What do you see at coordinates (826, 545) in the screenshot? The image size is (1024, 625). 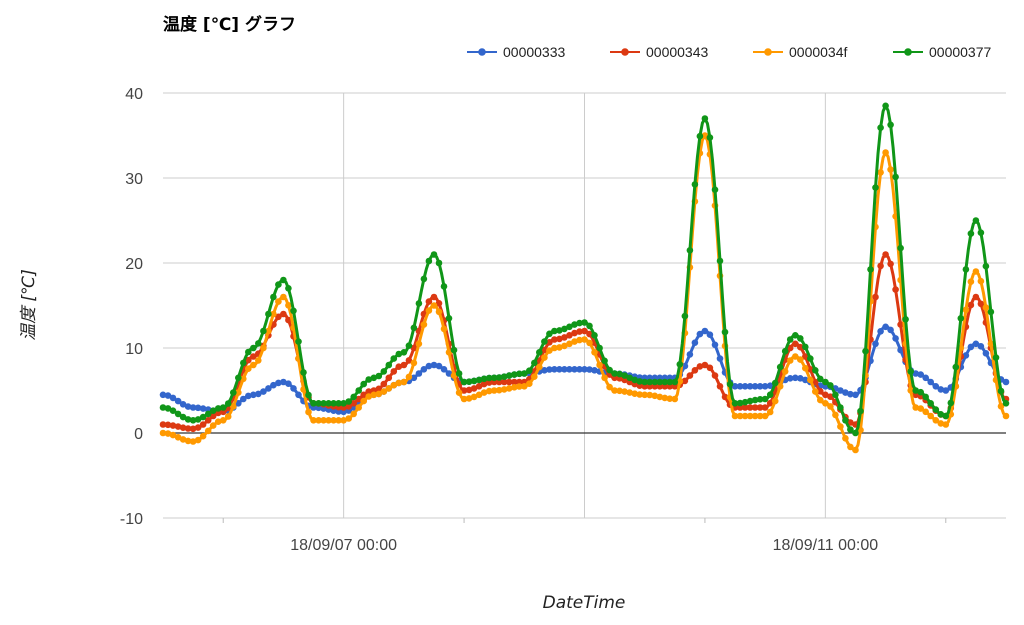 I see `x-tick-label: 18/09/11 00:00` at bounding box center [826, 545].